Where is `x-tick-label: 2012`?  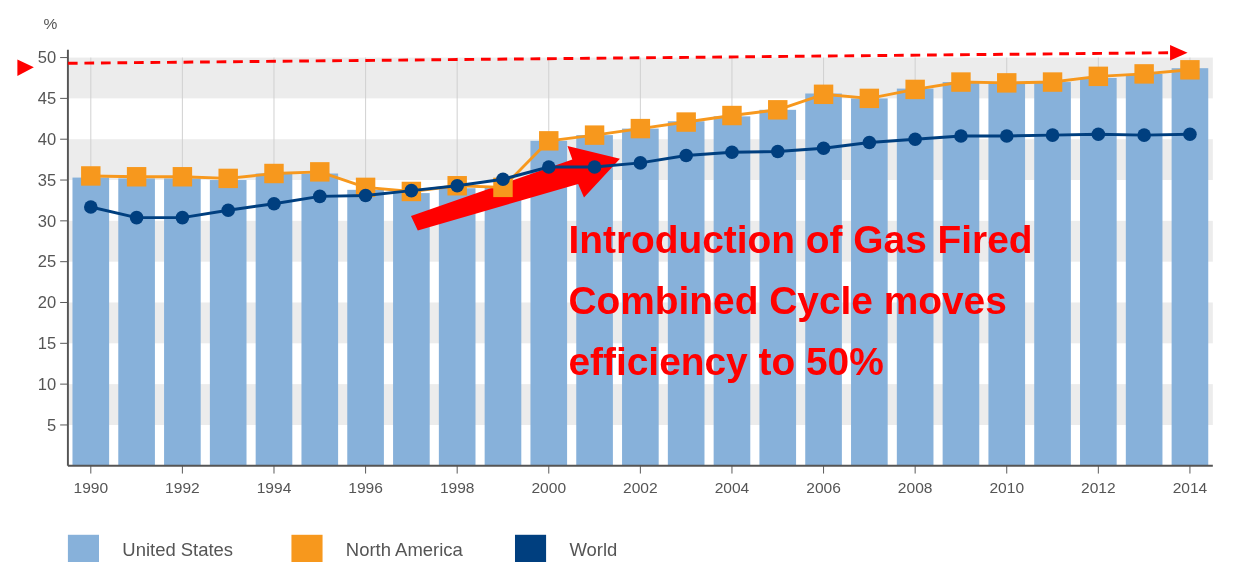
x-tick-label: 2012 is located at coordinates (1098, 487).